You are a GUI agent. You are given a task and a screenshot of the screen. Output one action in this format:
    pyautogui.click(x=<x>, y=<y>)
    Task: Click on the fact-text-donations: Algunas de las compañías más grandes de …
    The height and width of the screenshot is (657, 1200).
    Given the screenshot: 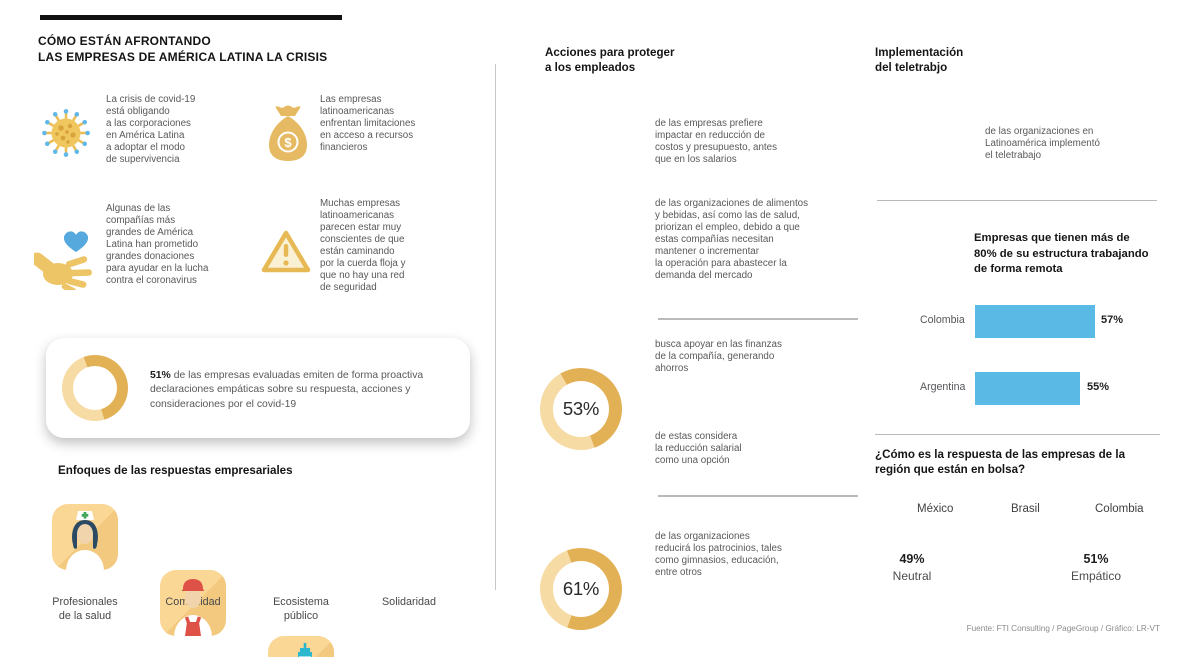 What is the action you would take?
    pyautogui.click(x=157, y=244)
    